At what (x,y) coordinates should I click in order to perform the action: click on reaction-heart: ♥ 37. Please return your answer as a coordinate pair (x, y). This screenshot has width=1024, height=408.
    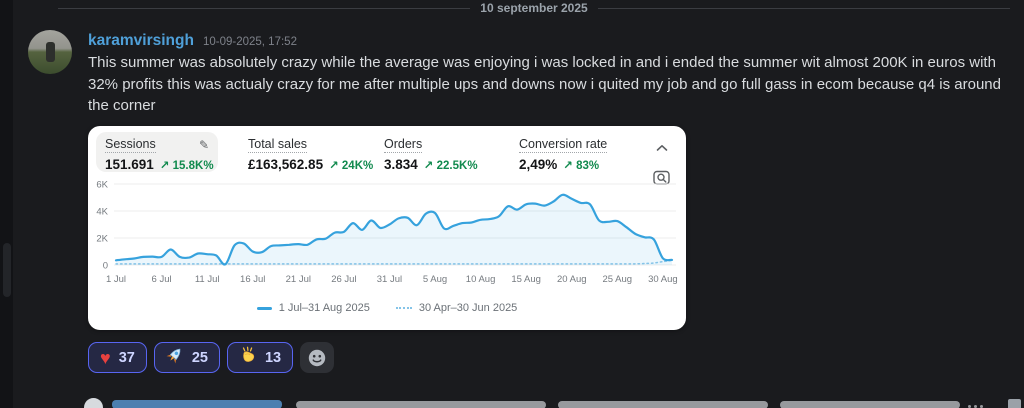
    Looking at the image, I should click on (117, 357).